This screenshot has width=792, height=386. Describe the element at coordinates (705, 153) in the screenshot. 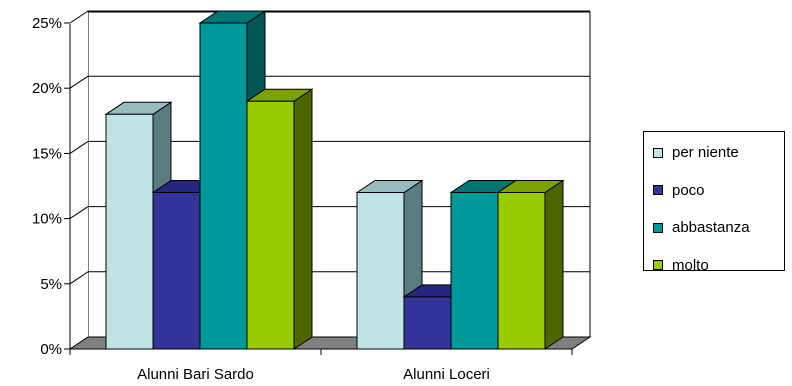

I see `legend-label: per niente` at that location.